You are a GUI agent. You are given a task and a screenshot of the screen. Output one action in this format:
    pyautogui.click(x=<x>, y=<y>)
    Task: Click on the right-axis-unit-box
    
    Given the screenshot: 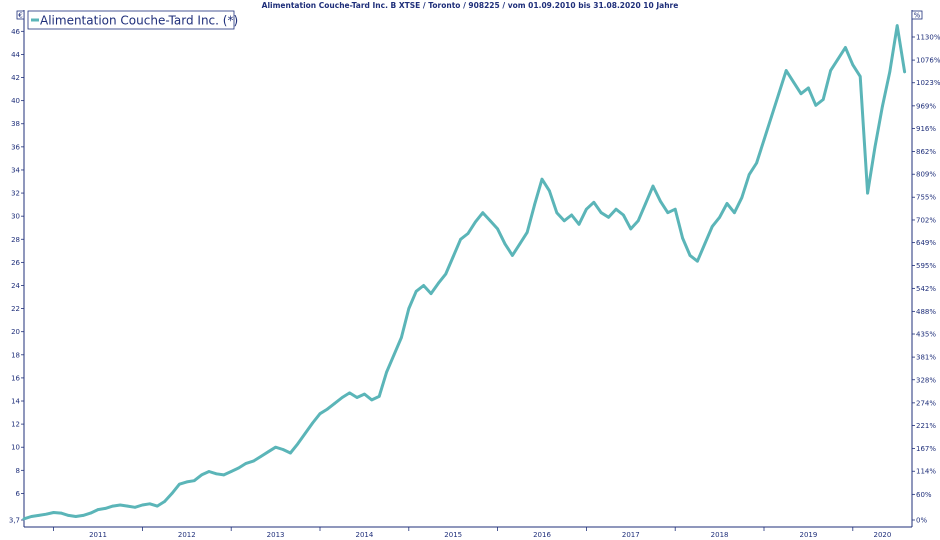 What is the action you would take?
    pyautogui.click(x=917, y=15)
    